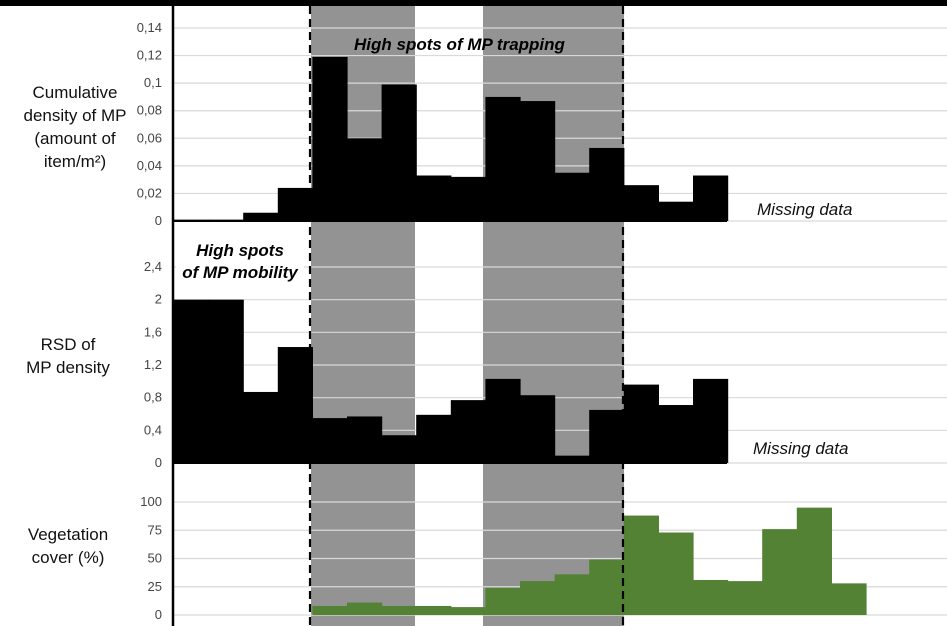  What do you see at coordinates (459, 44) in the screenshot?
I see `trapping-annotation: High spots of MP trapping` at bounding box center [459, 44].